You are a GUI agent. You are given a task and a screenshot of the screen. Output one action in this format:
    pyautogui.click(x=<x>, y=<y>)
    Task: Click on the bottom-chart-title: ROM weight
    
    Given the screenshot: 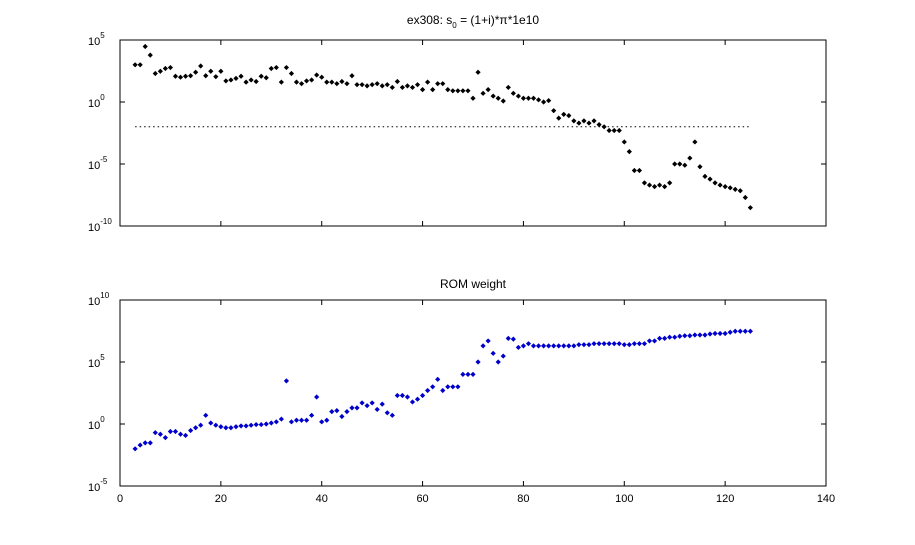 What is the action you would take?
    pyautogui.click(x=473, y=284)
    